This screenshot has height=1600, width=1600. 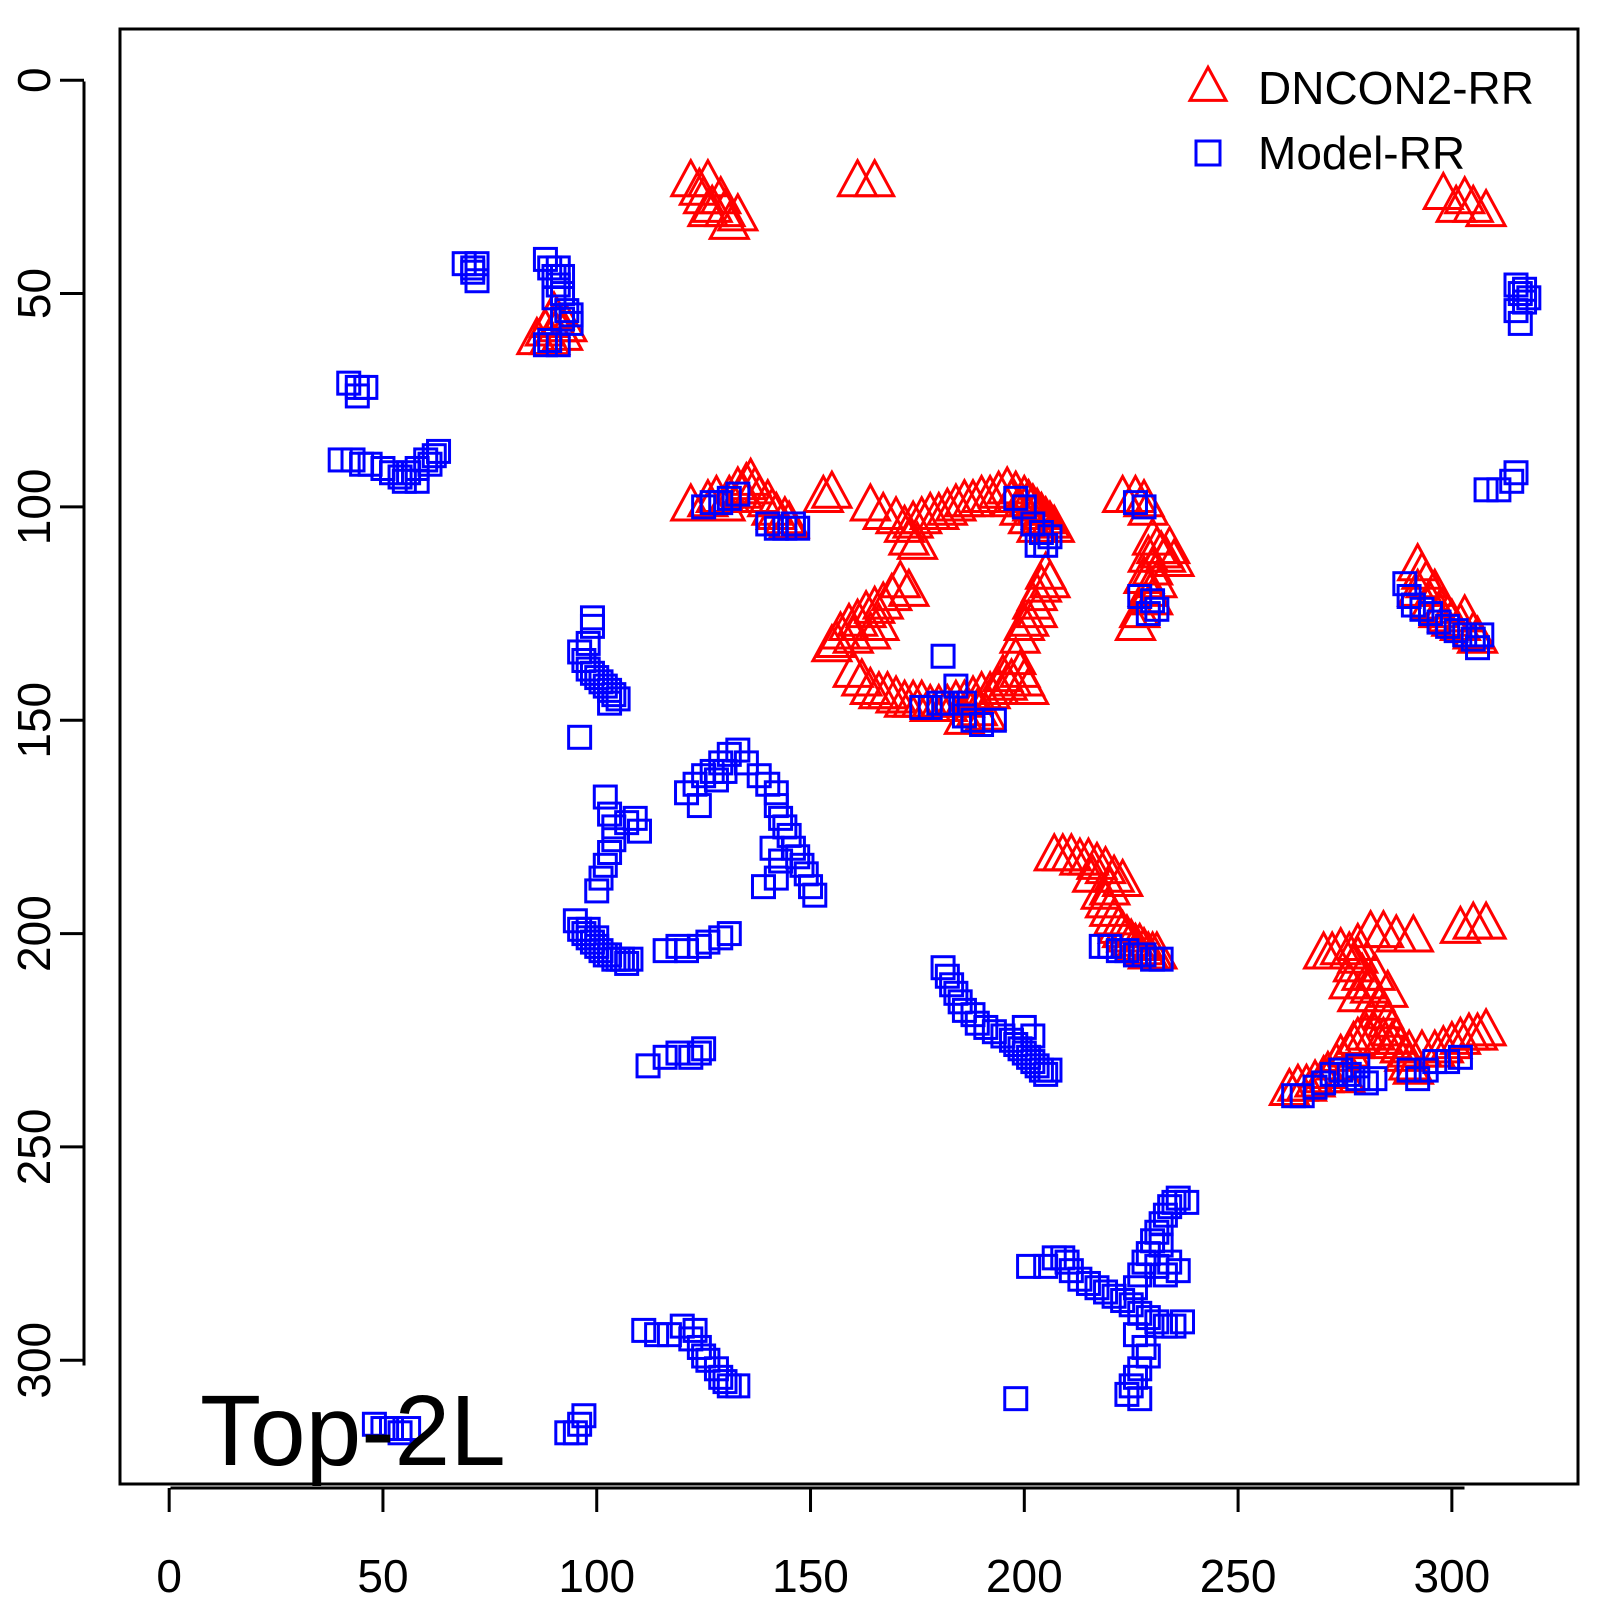 I want to click on legend-label: DNCON2-RR, so click(x=1396, y=88).